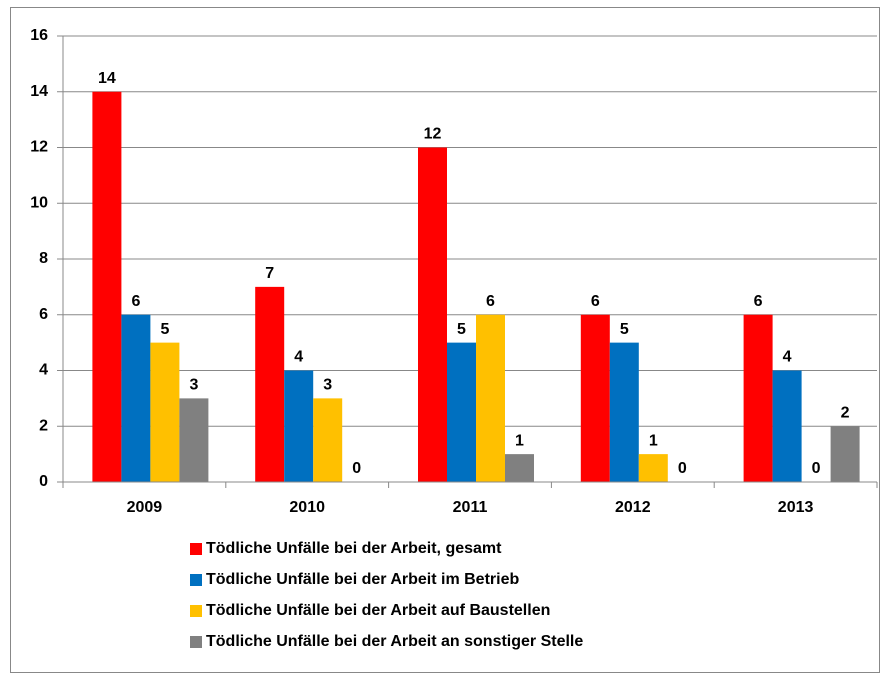 The image size is (884, 677). I want to click on y-tick-label: 14, so click(39, 91).